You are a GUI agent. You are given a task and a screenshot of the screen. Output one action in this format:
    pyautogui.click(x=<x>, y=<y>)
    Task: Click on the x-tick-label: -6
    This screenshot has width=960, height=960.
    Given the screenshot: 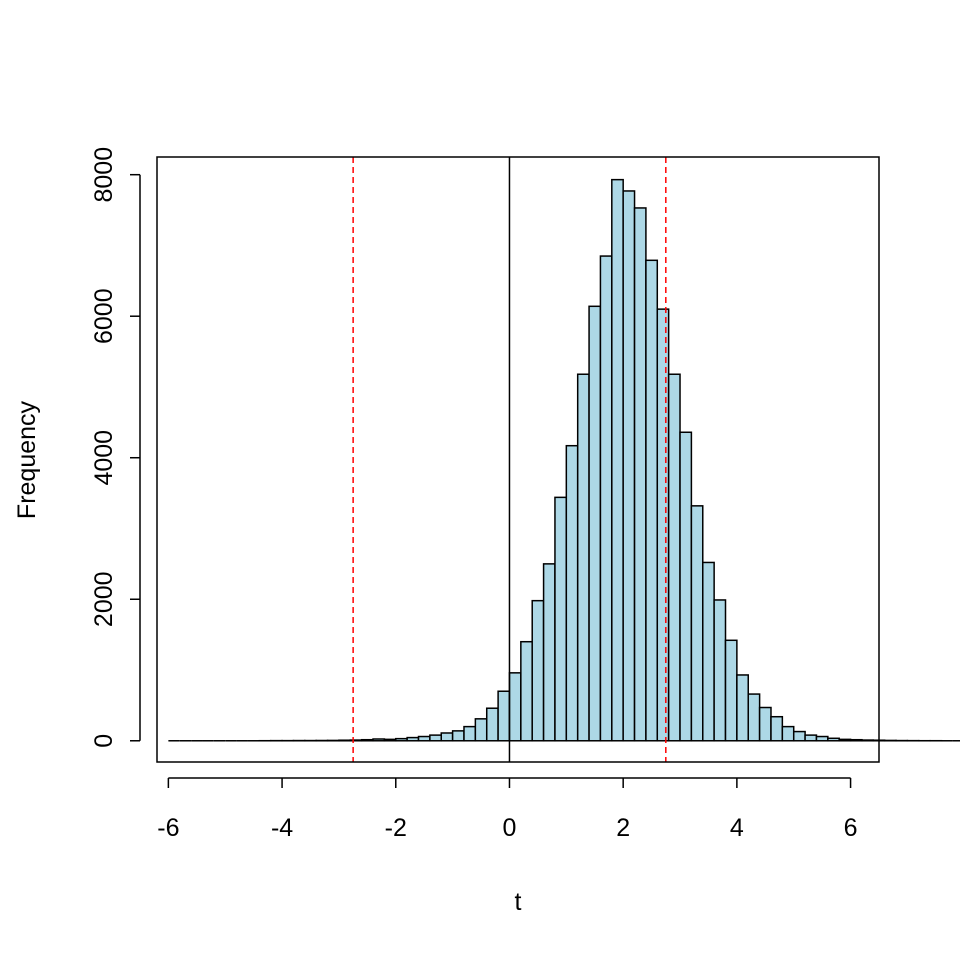 What is the action you would take?
    pyautogui.click(x=168, y=828)
    